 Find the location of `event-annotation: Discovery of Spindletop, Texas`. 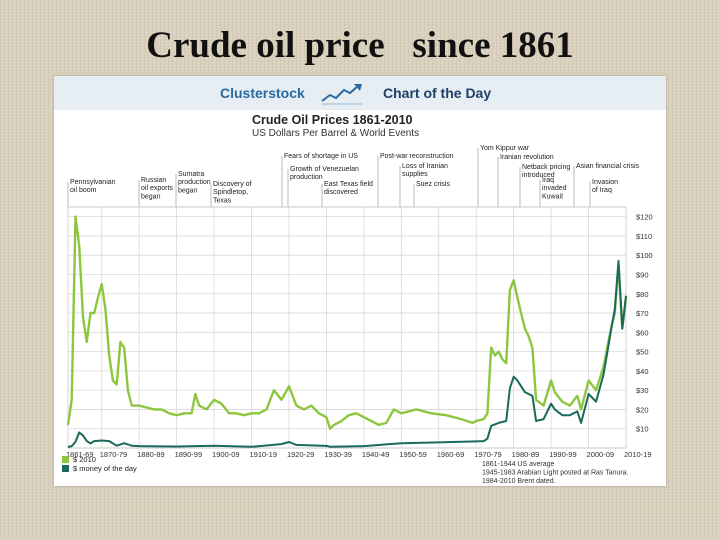

event-annotation: Discovery of Spindletop, Texas is located at coordinates (232, 192).